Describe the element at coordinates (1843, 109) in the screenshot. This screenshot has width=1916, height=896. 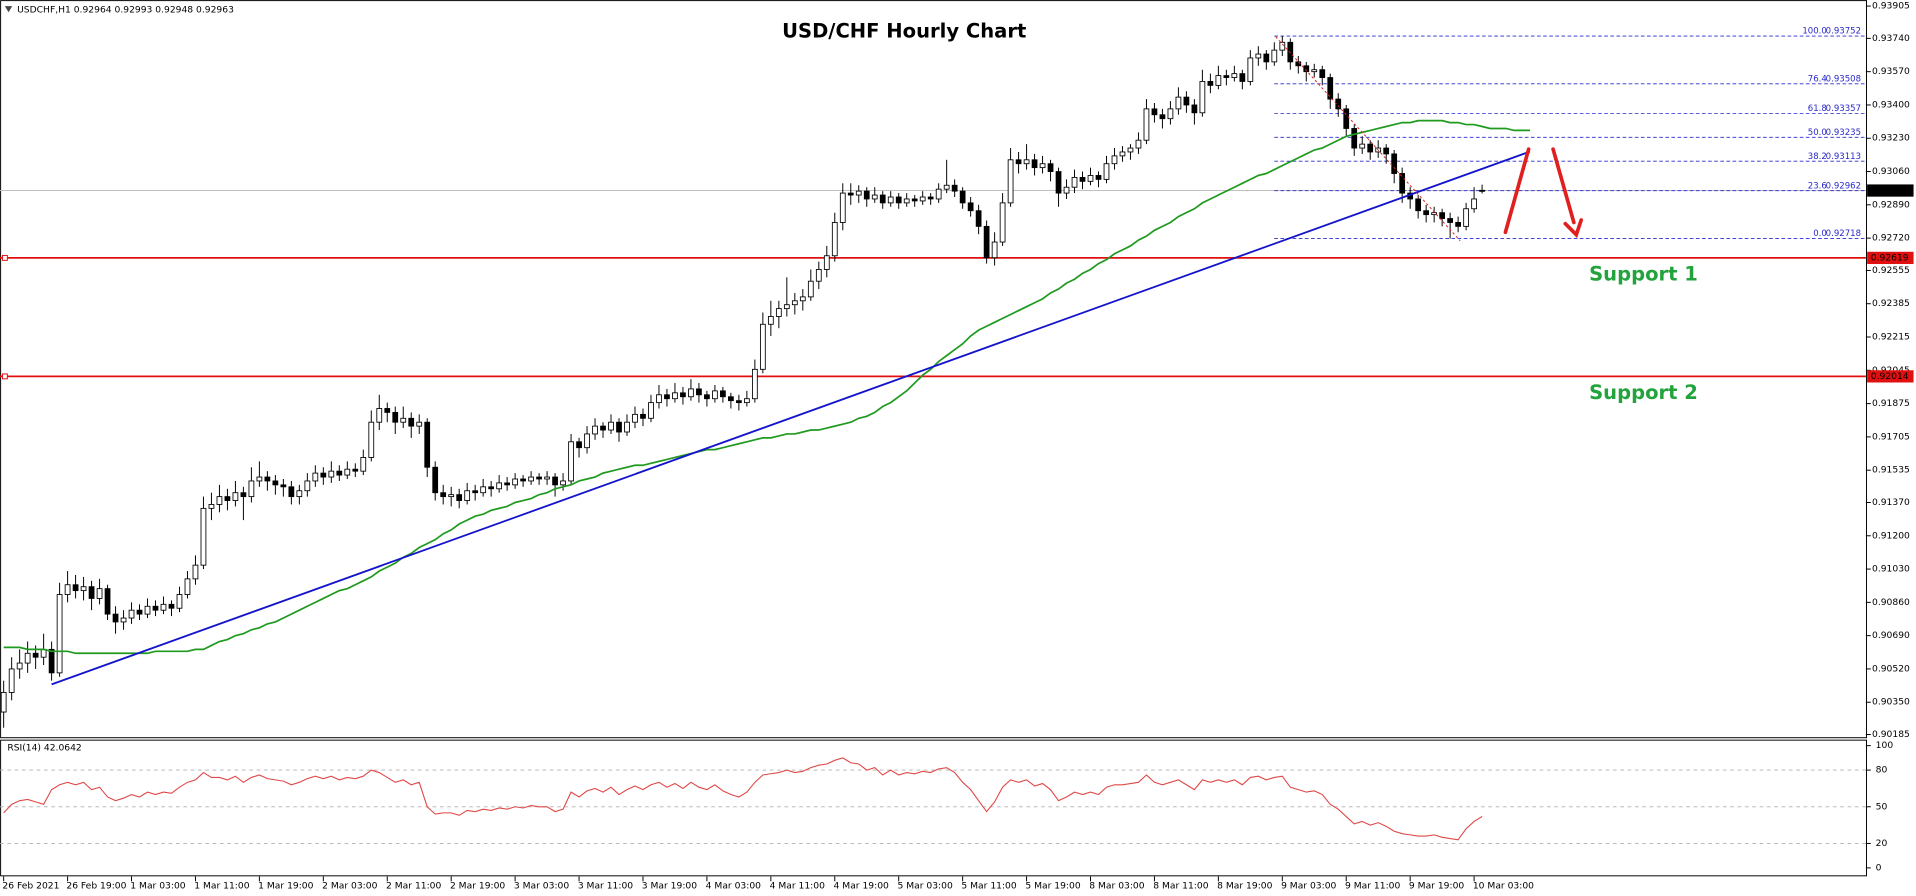
I see `fib-value-label: 0.93357` at that location.